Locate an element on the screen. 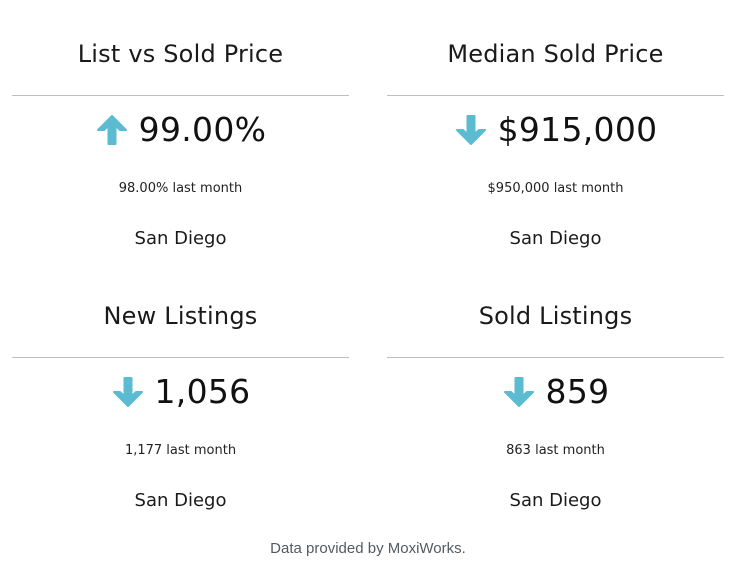 This screenshot has width=736, height=562. last-month-value: 863 last month is located at coordinates (555, 450).